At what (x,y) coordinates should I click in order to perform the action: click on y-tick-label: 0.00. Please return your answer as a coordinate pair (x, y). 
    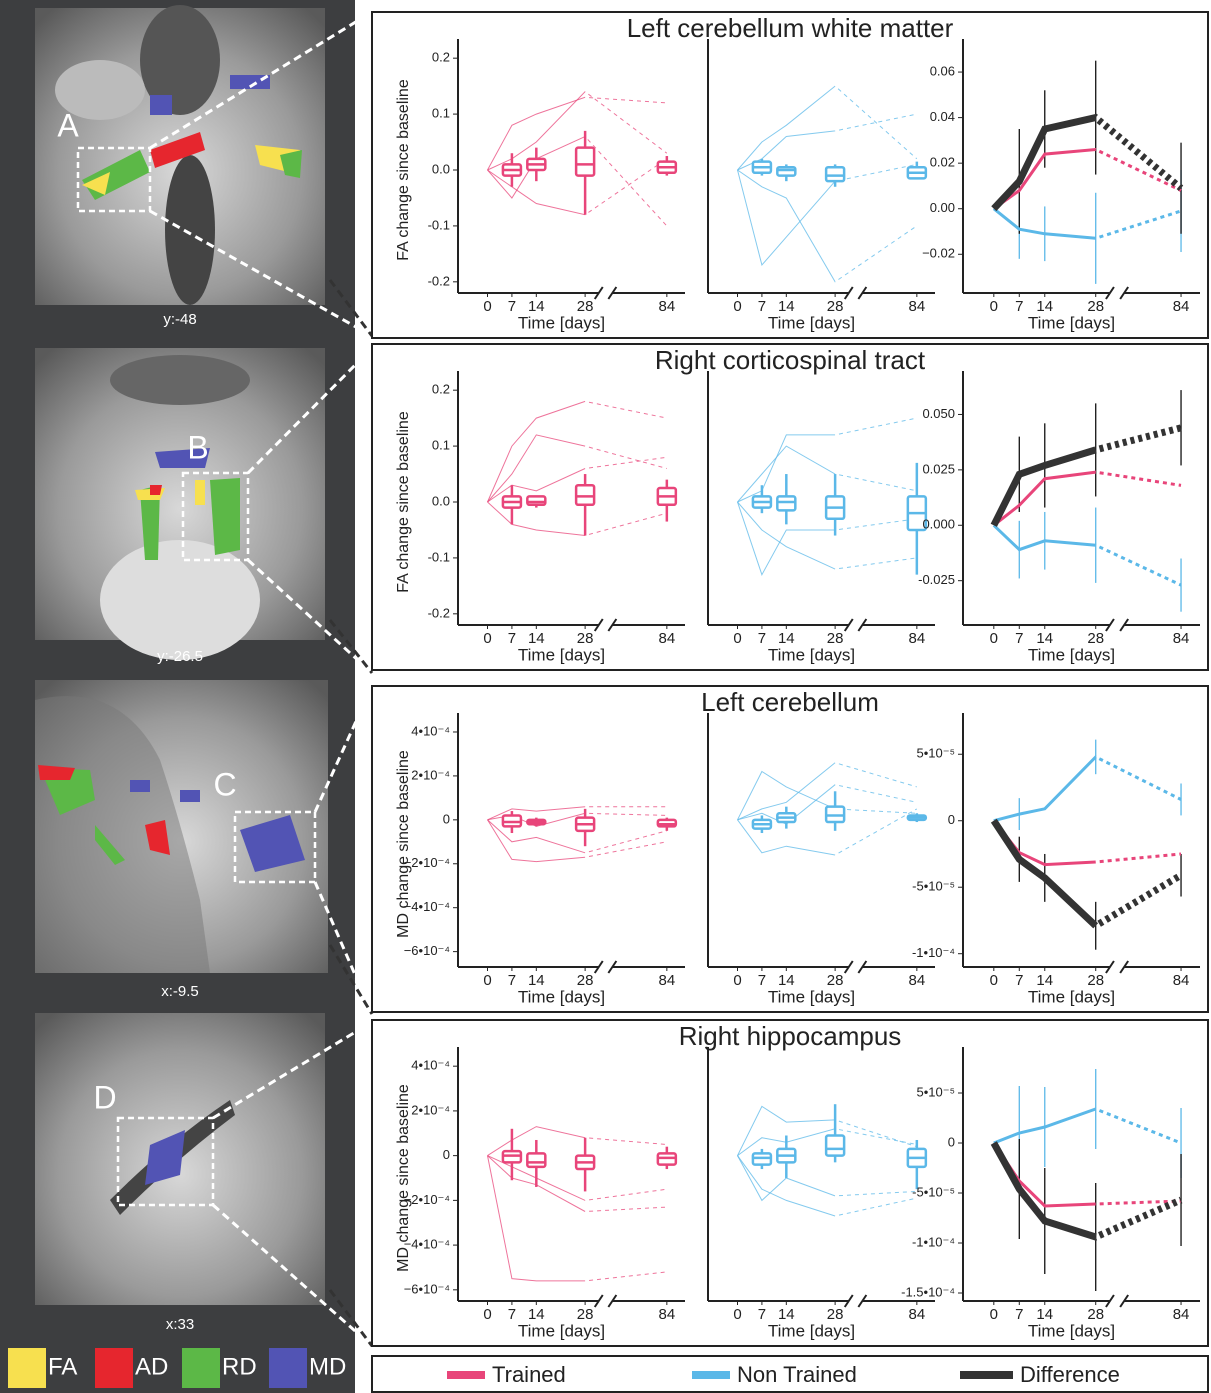
    Looking at the image, I should click on (942, 207).